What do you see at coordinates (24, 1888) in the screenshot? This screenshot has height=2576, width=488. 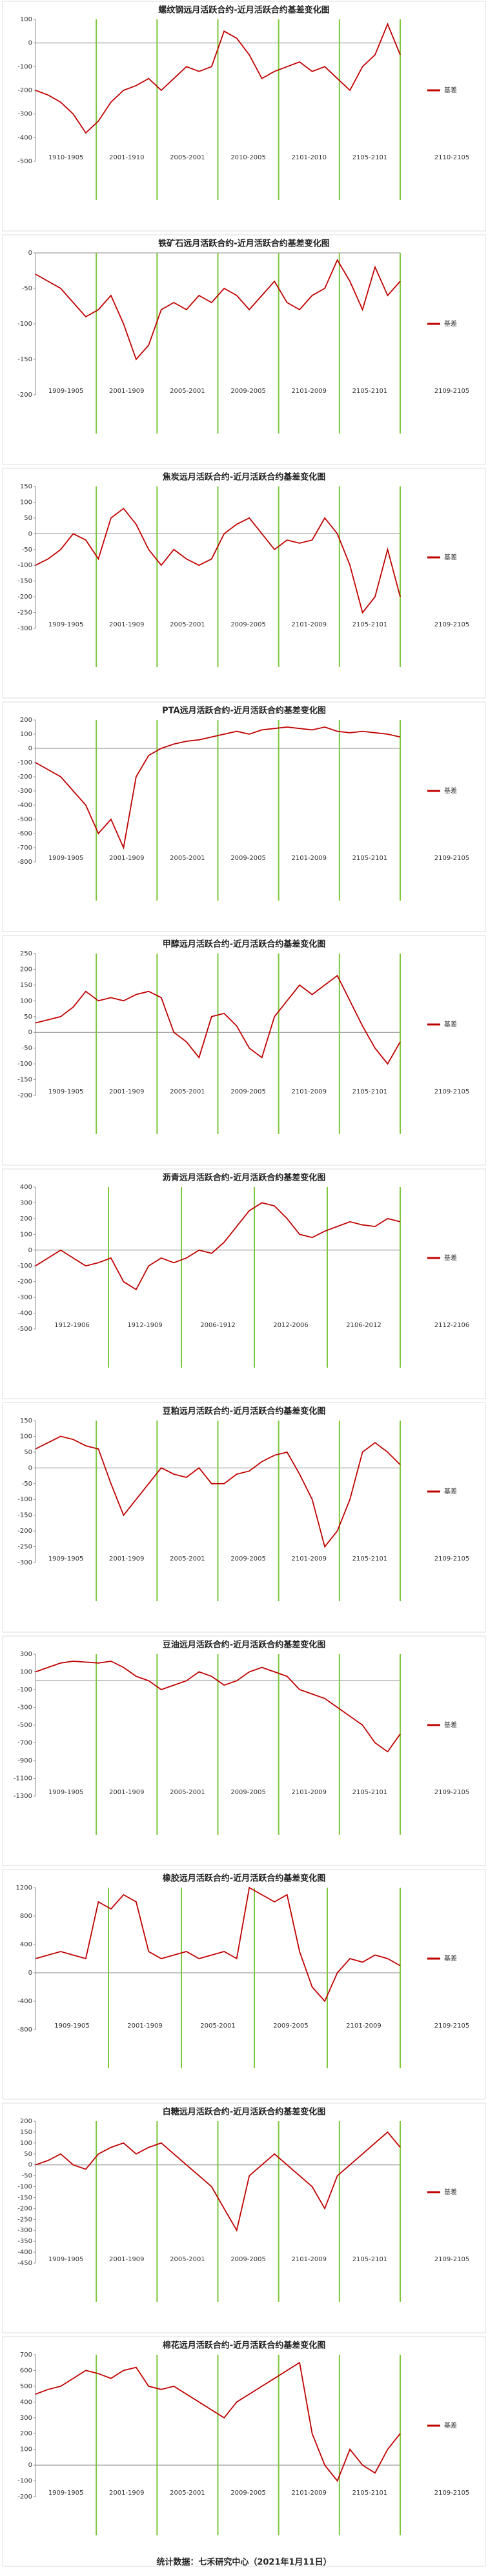 I see `y-tick-label: 1200` at bounding box center [24, 1888].